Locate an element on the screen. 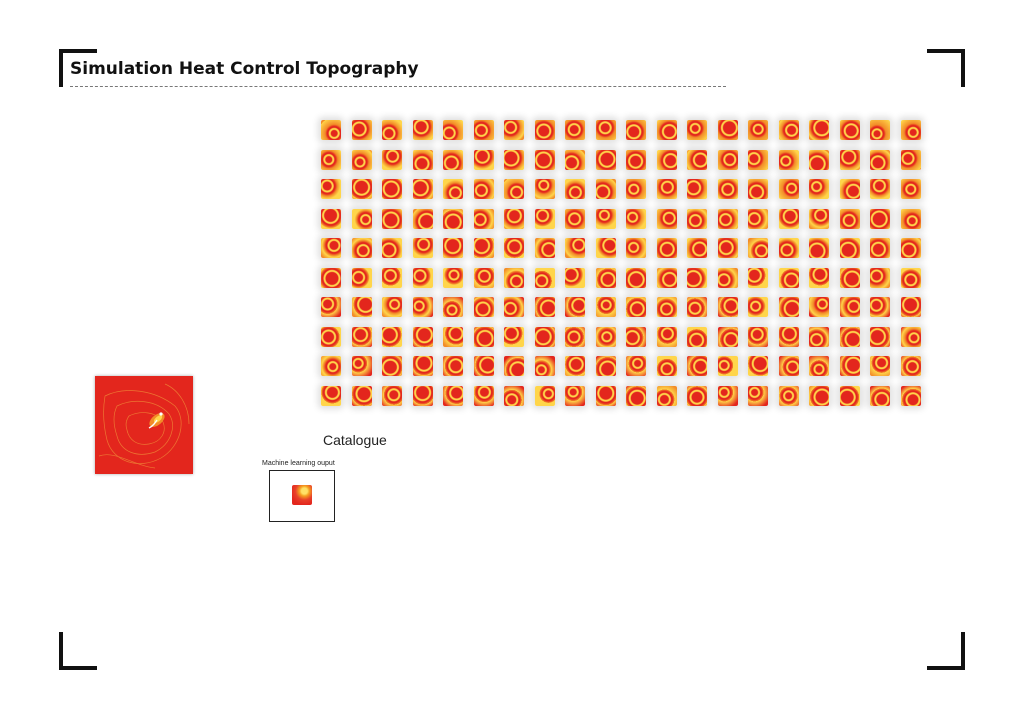 The width and height of the screenshot is (1024, 724). catalogue-label: Catalogue is located at coordinates (355, 440).